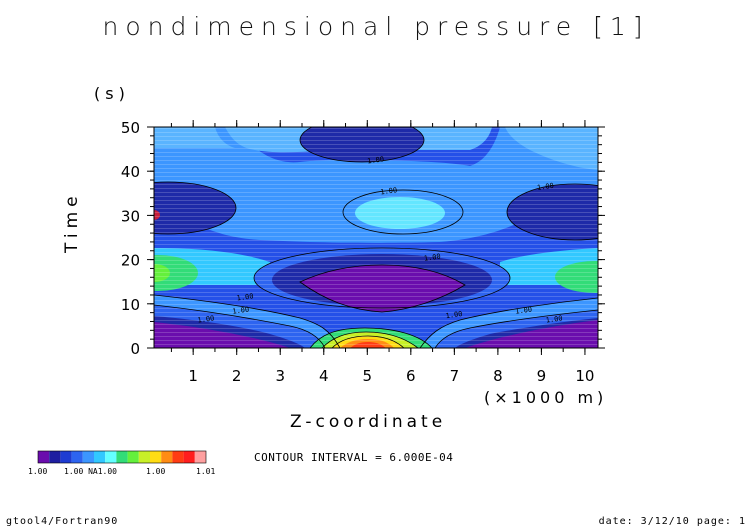  I want to click on y-tick-label: 20, so click(130, 261).